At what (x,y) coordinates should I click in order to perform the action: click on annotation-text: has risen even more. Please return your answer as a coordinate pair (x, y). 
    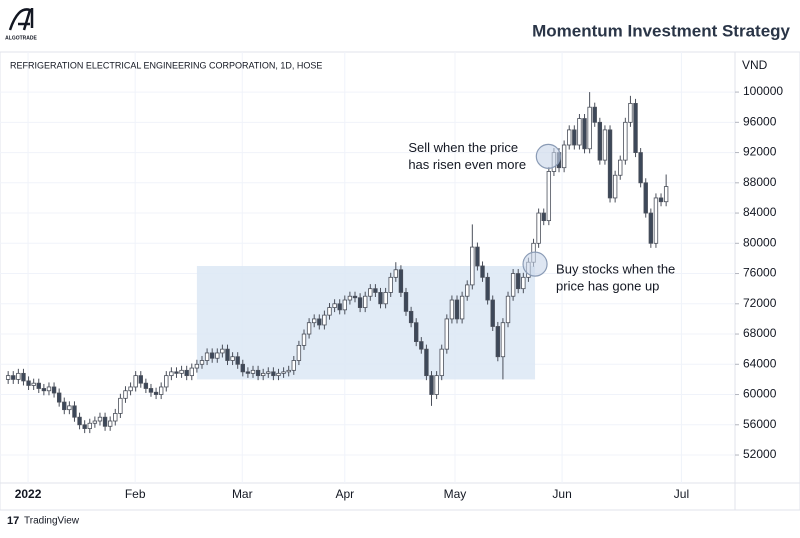
    Looking at the image, I should click on (467, 164).